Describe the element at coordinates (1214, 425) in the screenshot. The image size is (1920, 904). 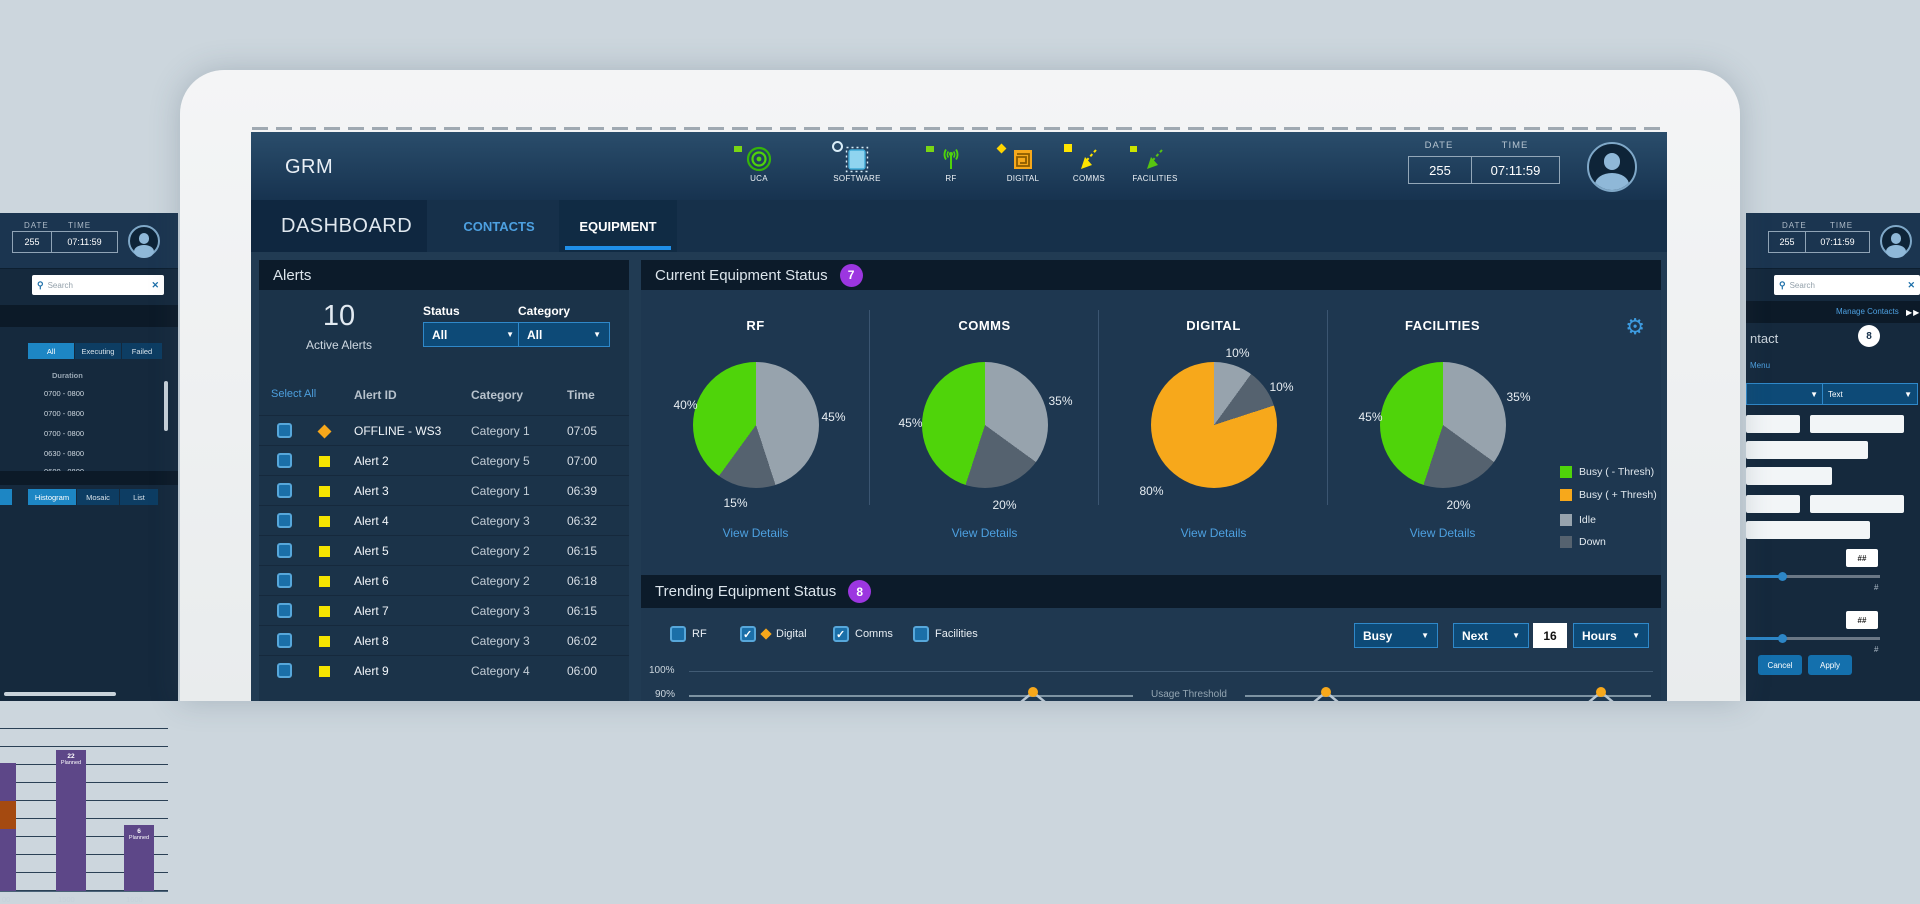
I see `digital-pie-chart` at that location.